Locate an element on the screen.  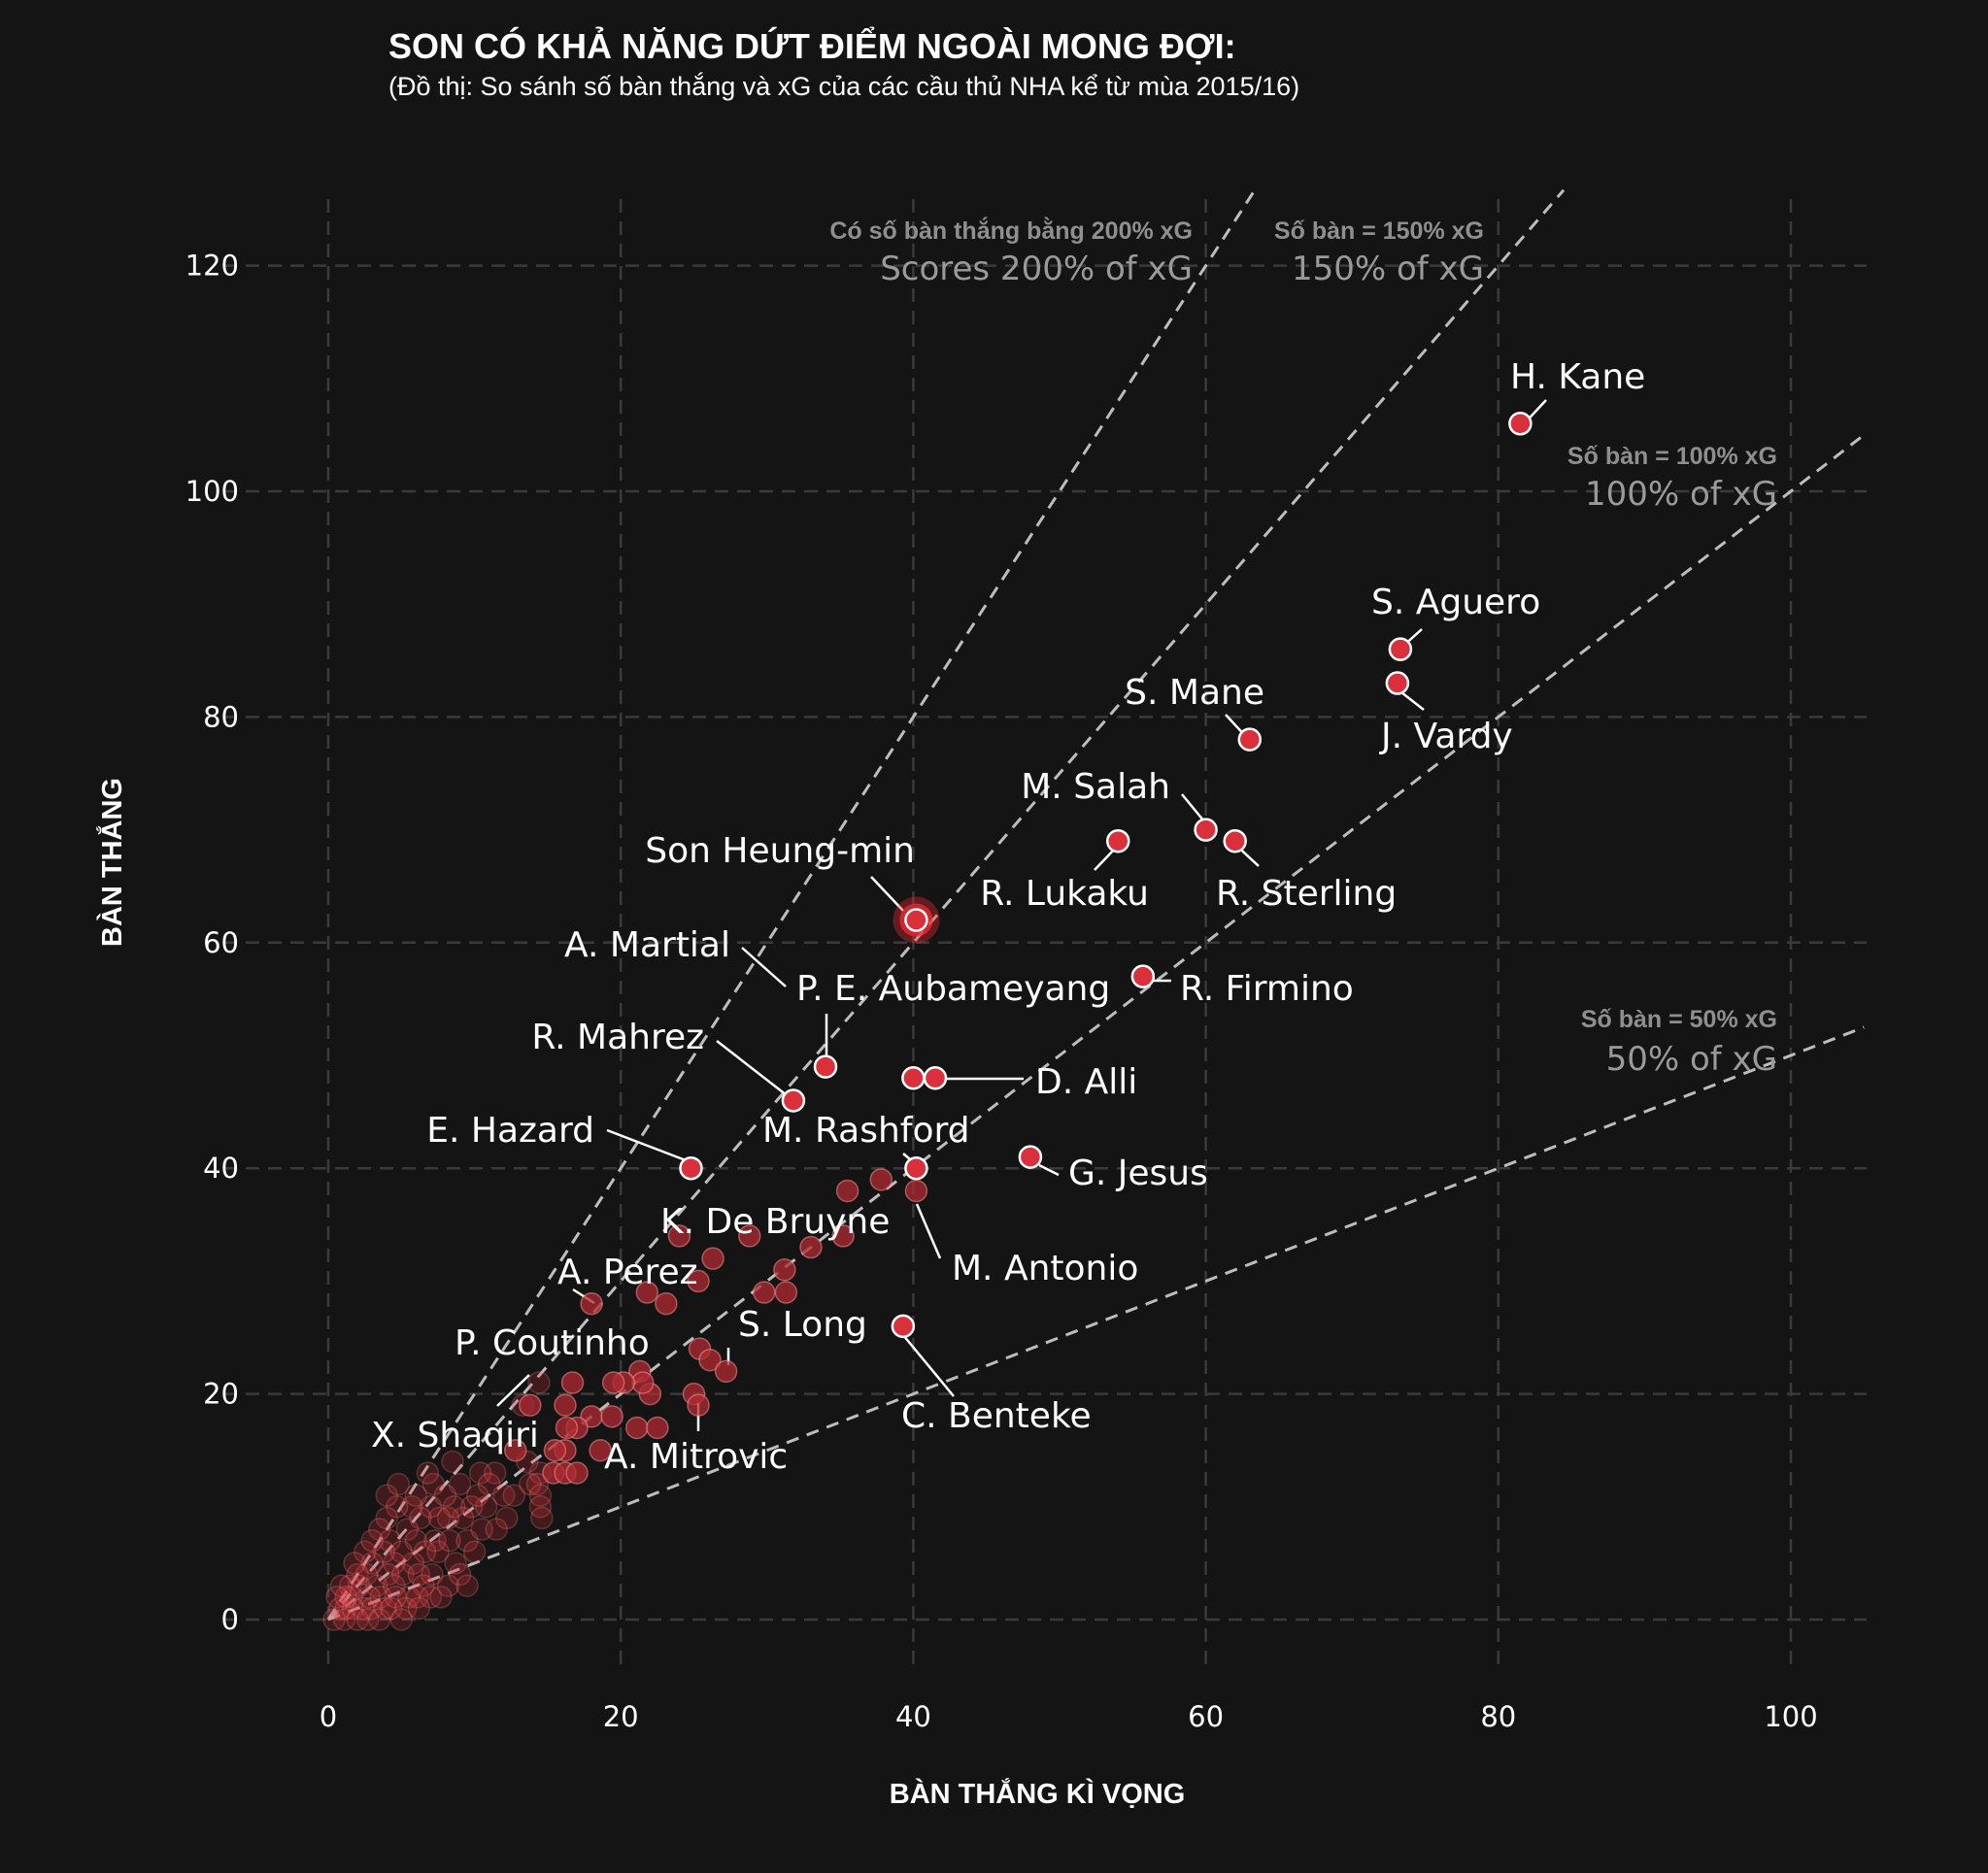
point-label: A. Mitrovic is located at coordinates (696, 1457).